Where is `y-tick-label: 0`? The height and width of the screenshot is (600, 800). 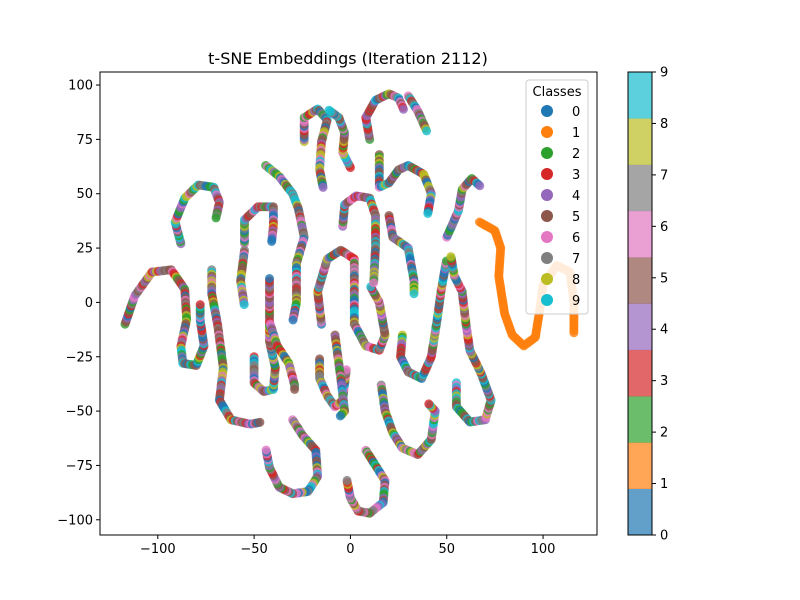
y-tick-label: 0 is located at coordinates (89, 303).